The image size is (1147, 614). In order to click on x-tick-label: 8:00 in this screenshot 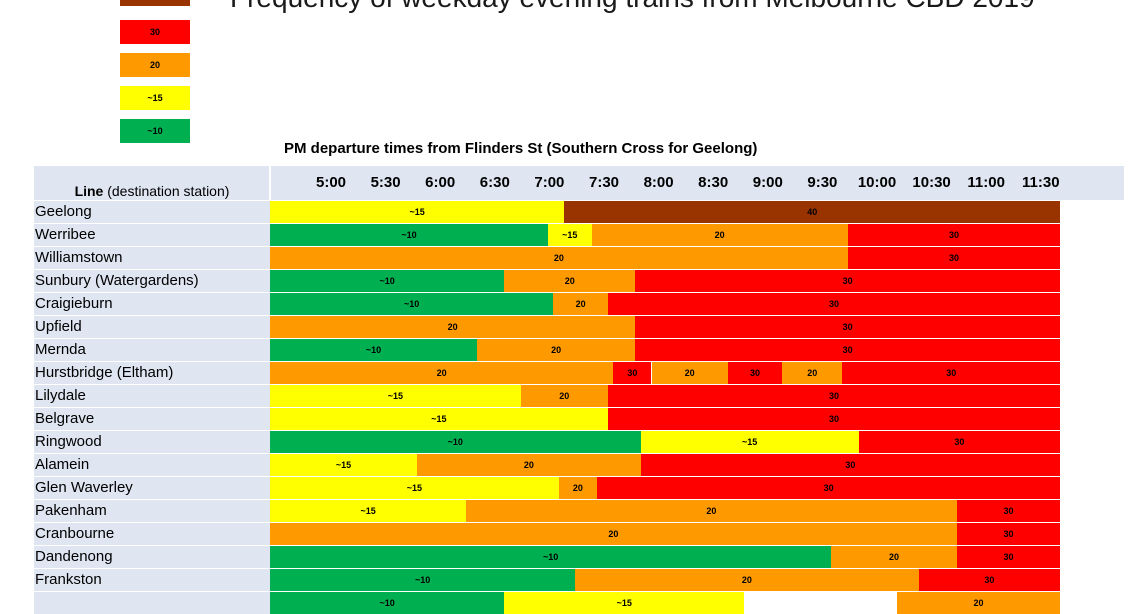, I will do `click(658, 182)`.